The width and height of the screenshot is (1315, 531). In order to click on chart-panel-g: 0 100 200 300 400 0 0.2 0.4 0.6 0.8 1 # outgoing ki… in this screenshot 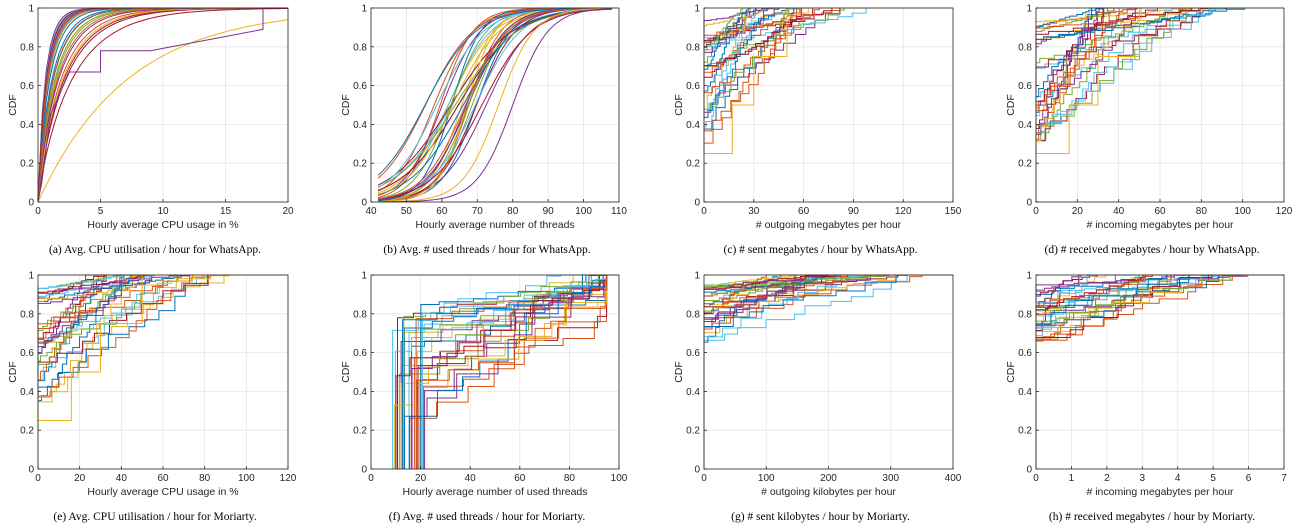, I will do `click(817, 397)`.